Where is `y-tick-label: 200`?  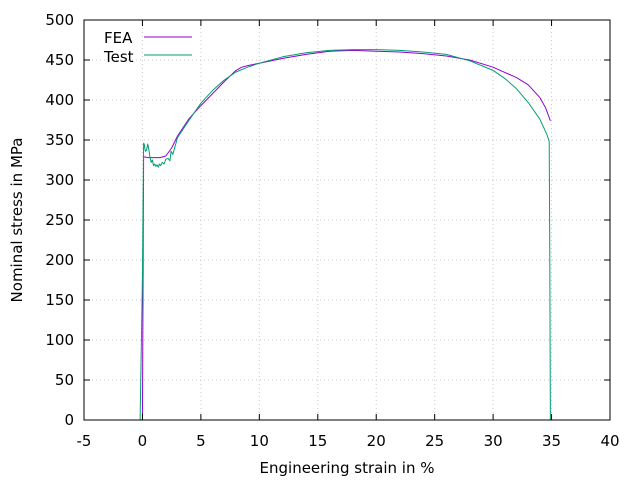
y-tick-label: 200 is located at coordinates (59, 260).